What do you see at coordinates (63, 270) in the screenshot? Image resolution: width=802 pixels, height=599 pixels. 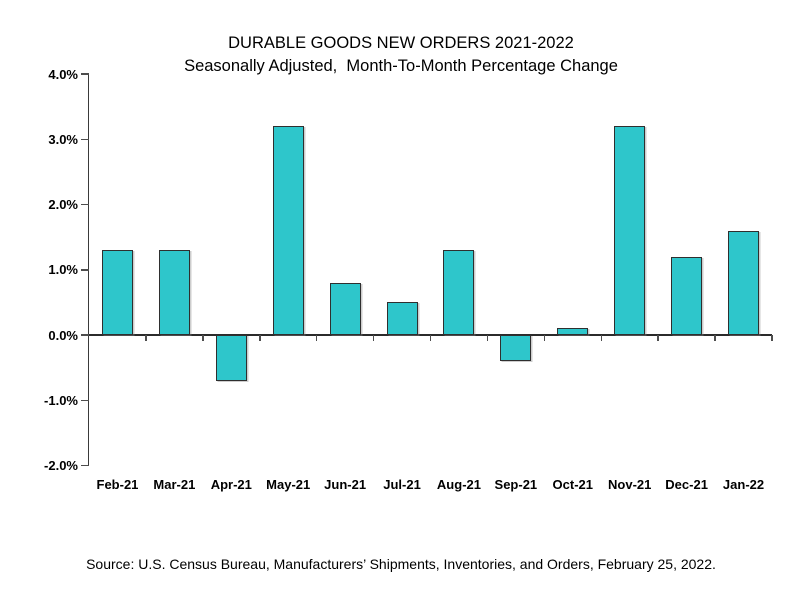 I see `y-axis-label: 1.0%` at bounding box center [63, 270].